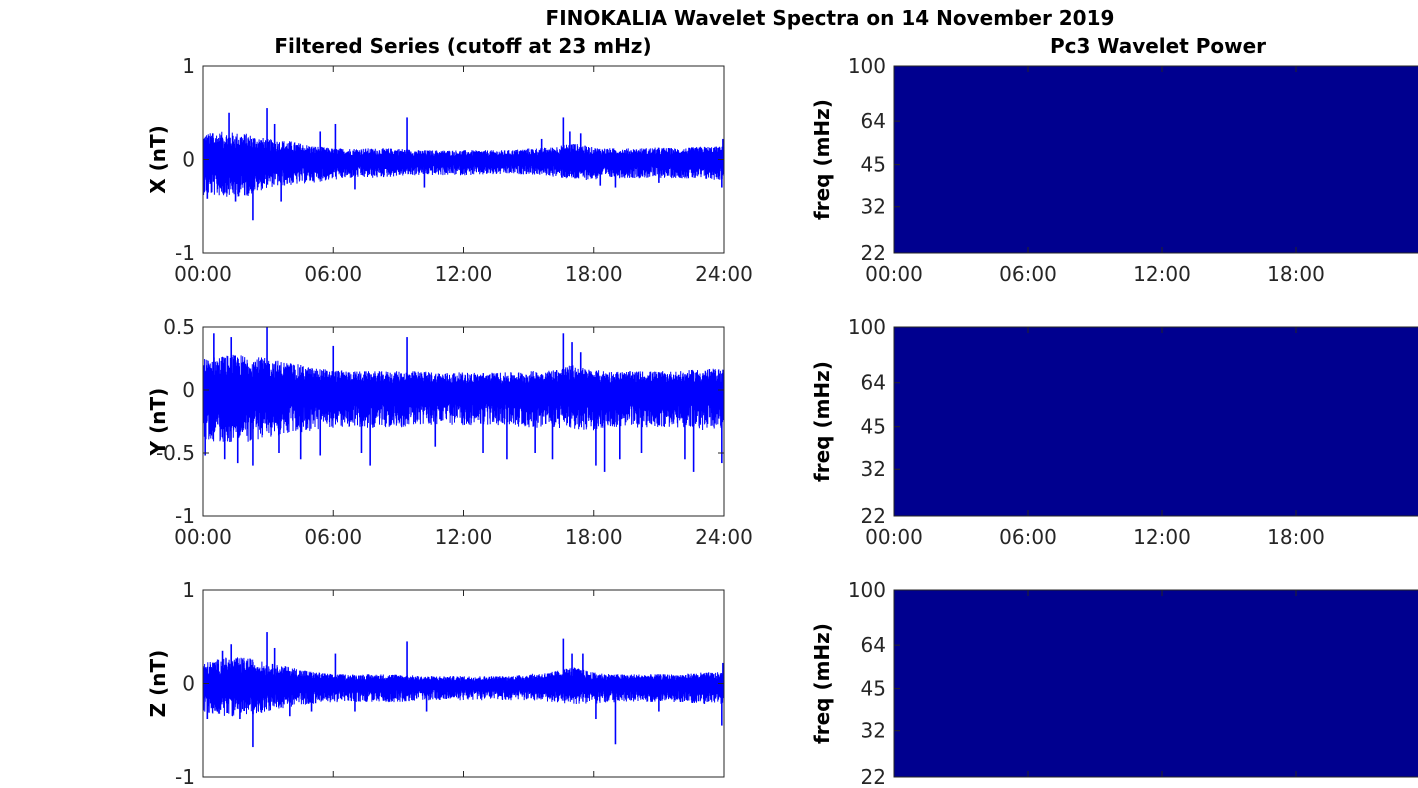 The width and height of the screenshot is (1418, 788). Describe the element at coordinates (333, 537) in the screenshot. I see `filtered-series-y-x-tick-label: 06:00` at that location.